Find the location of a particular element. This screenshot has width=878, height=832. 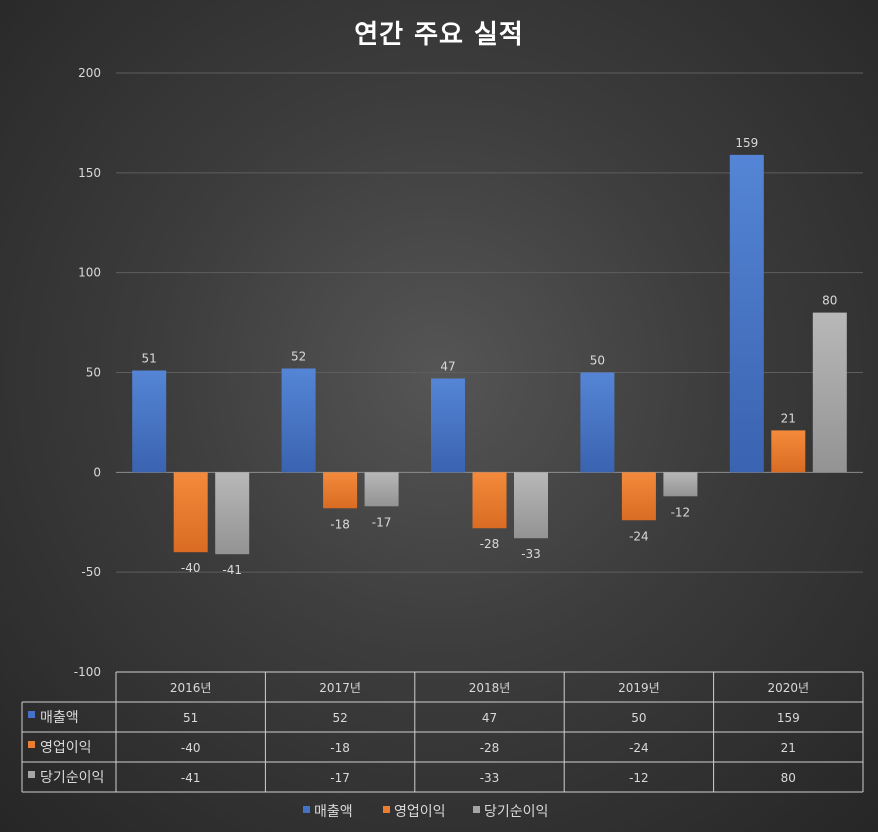

table-cell: -17 is located at coordinates (340, 778).